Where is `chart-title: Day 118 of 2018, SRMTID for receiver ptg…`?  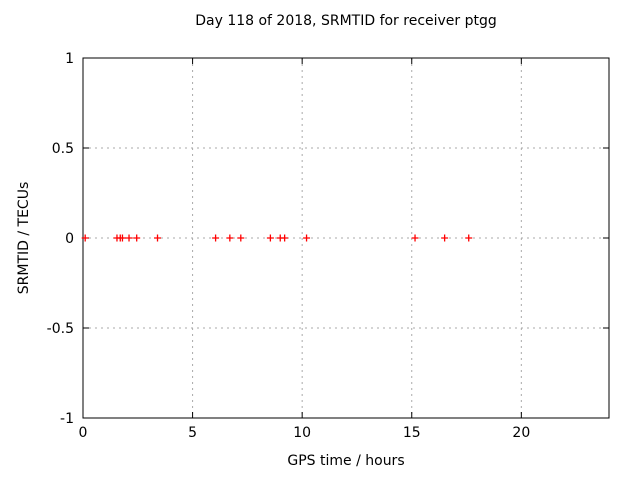 chart-title: Day 118 of 2018, SRMTID for receiver ptg… is located at coordinates (346, 21).